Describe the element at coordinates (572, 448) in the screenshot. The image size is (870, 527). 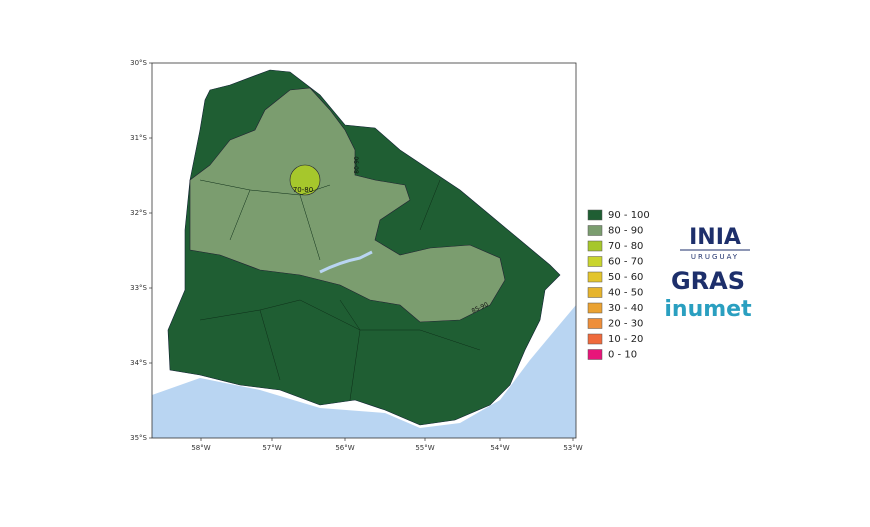
I see `lon-label: 53°W` at that location.